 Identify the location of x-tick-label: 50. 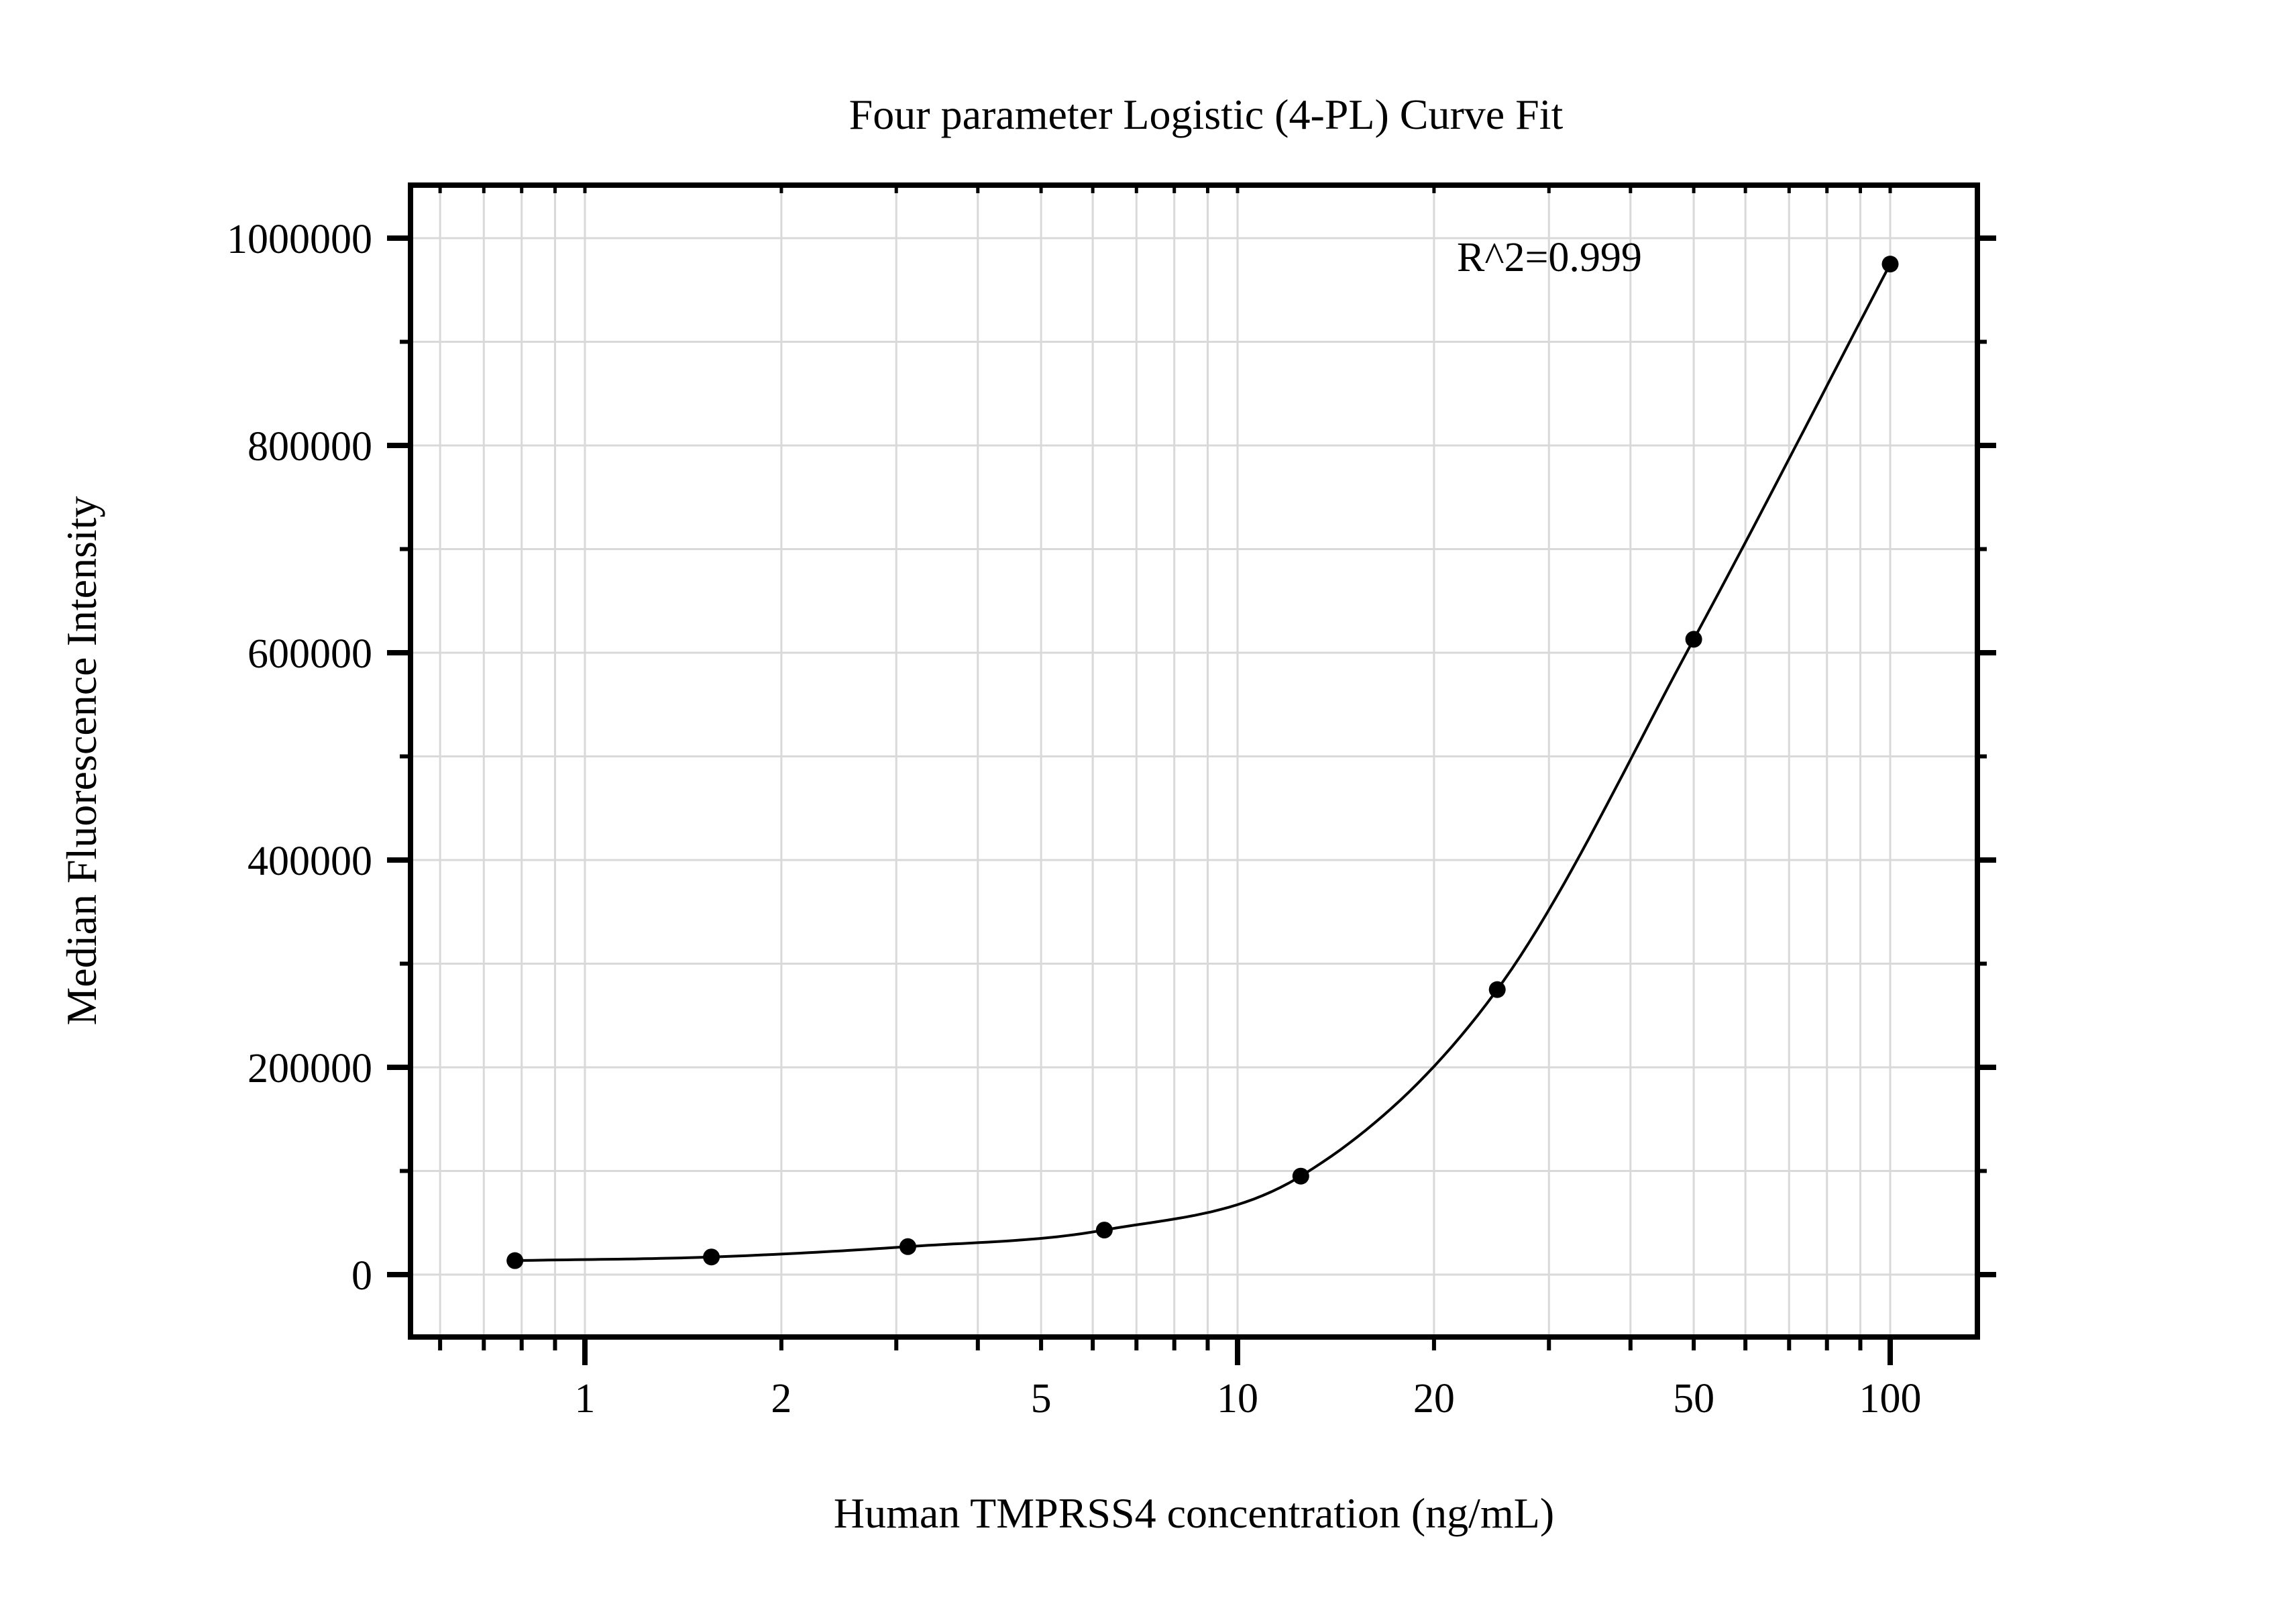
(1694, 1399).